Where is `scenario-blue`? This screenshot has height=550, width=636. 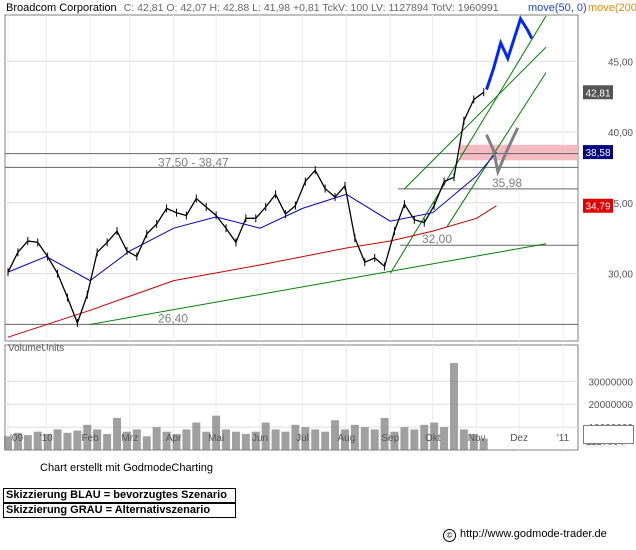 scenario-blue is located at coordinates (509, 53).